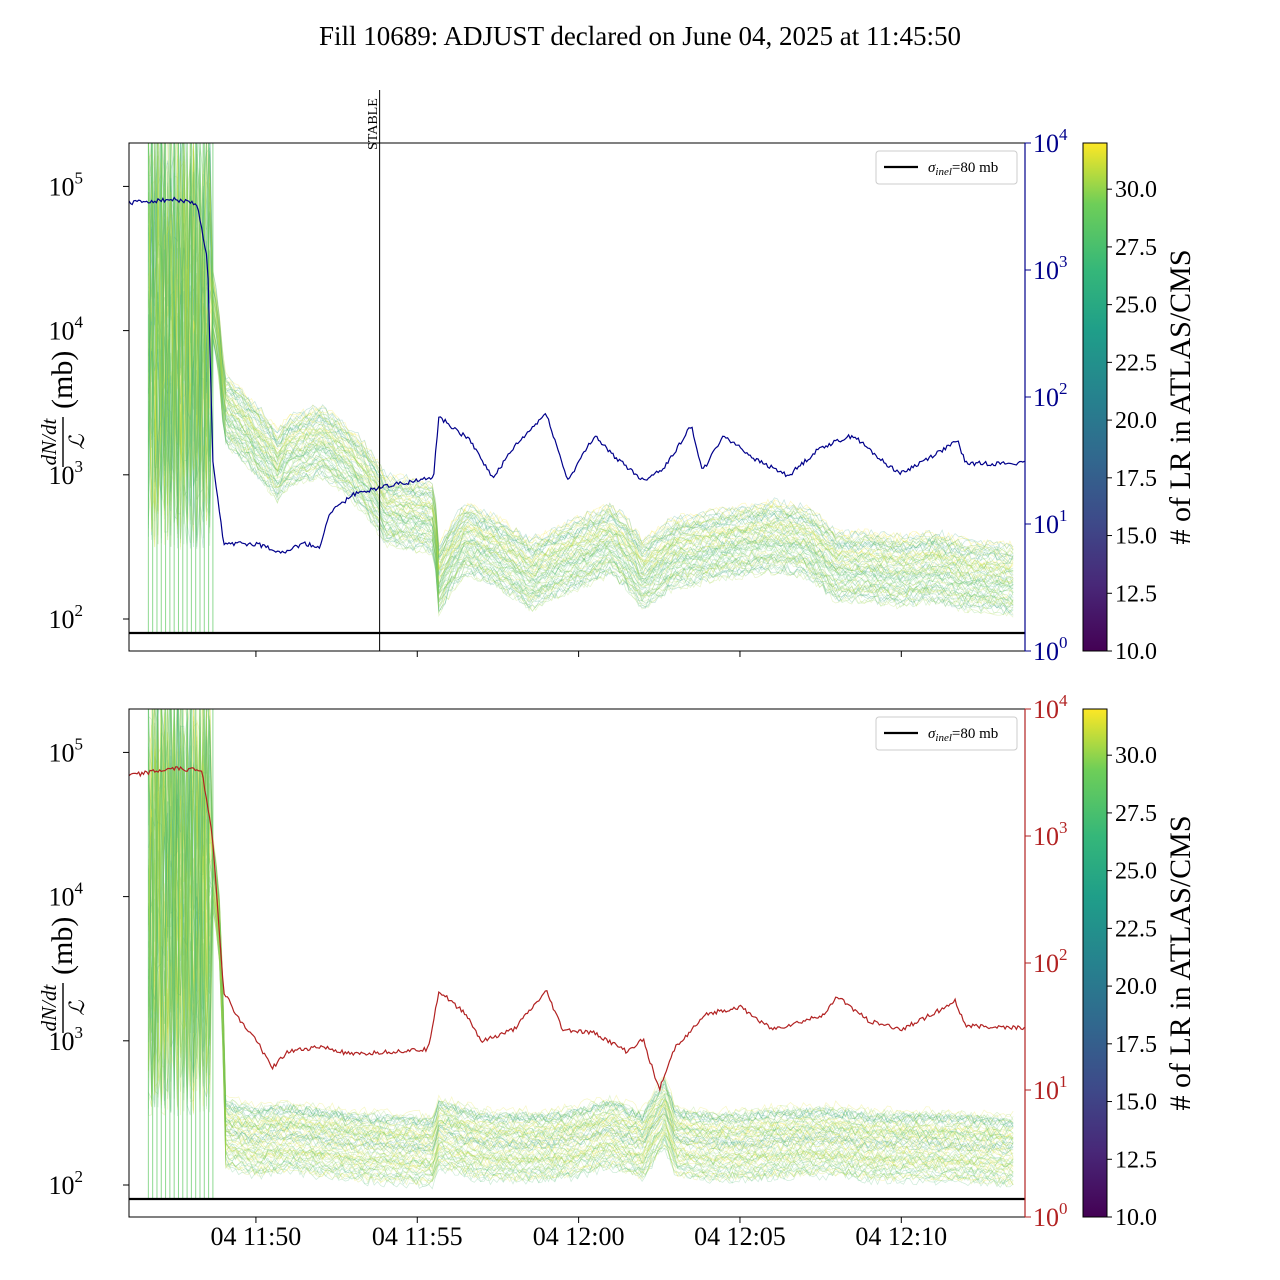 The height and width of the screenshot is (1280, 1280). Describe the element at coordinates (1136, 756) in the screenshot. I see `bottom-colorbar-tick-label: 30.0` at that location.